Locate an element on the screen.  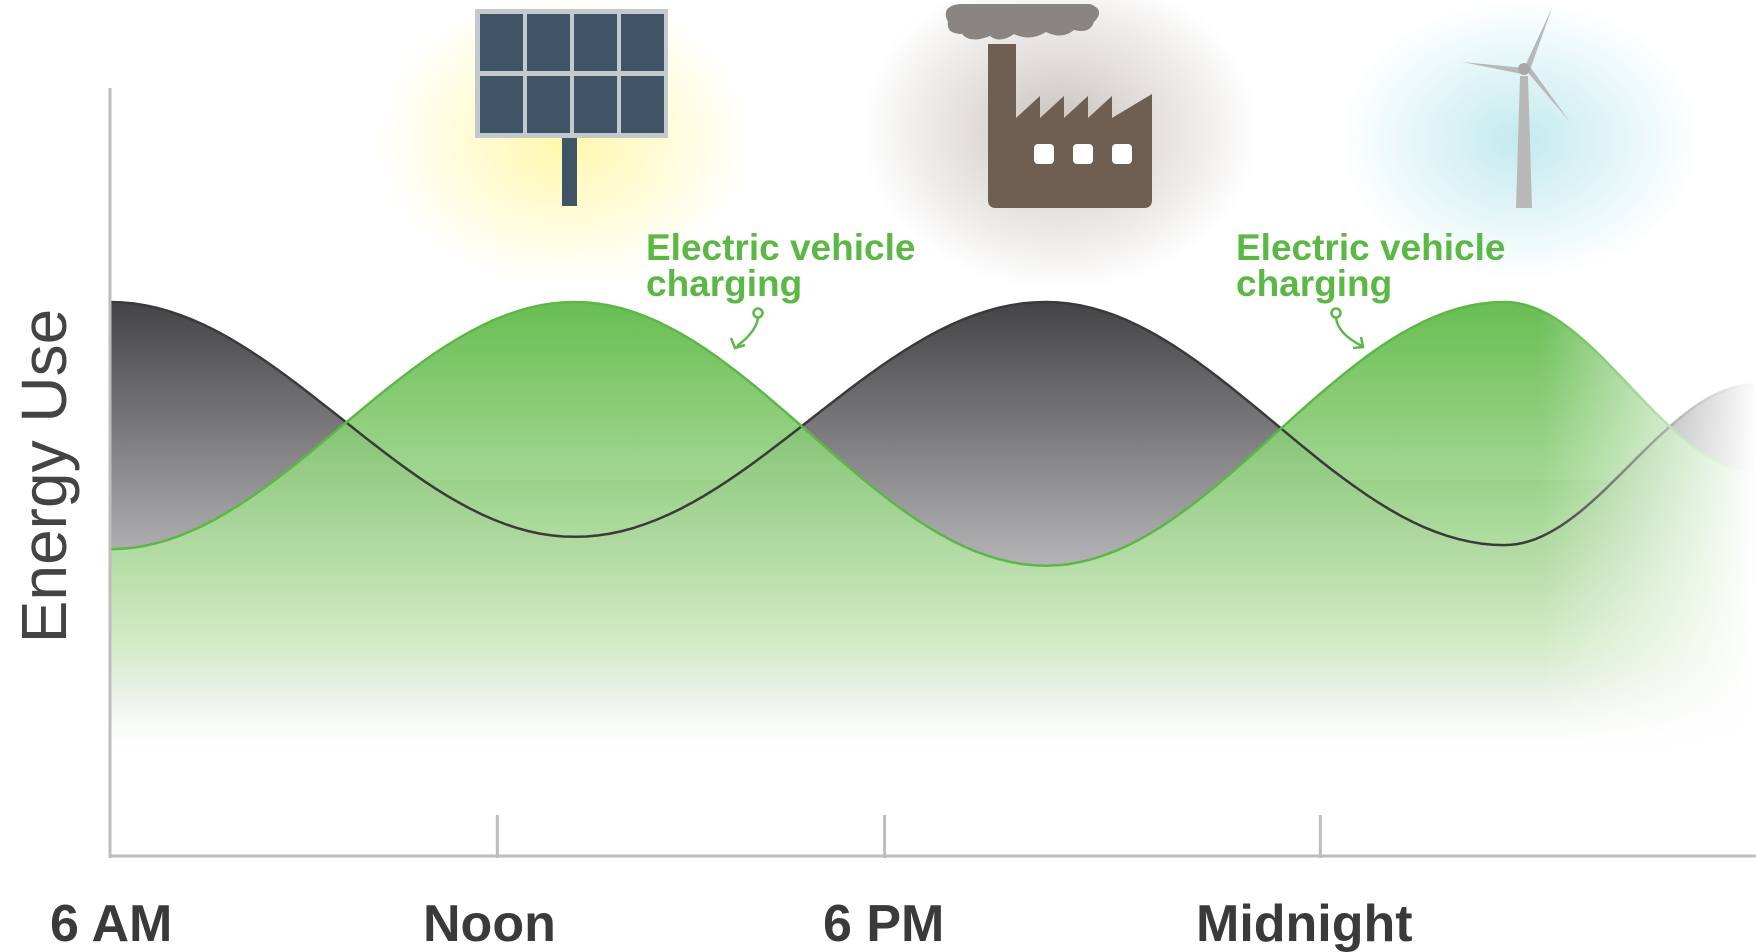
annotation-ev-charging-2: Electric vehicle charging is located at coordinates (1370, 288).